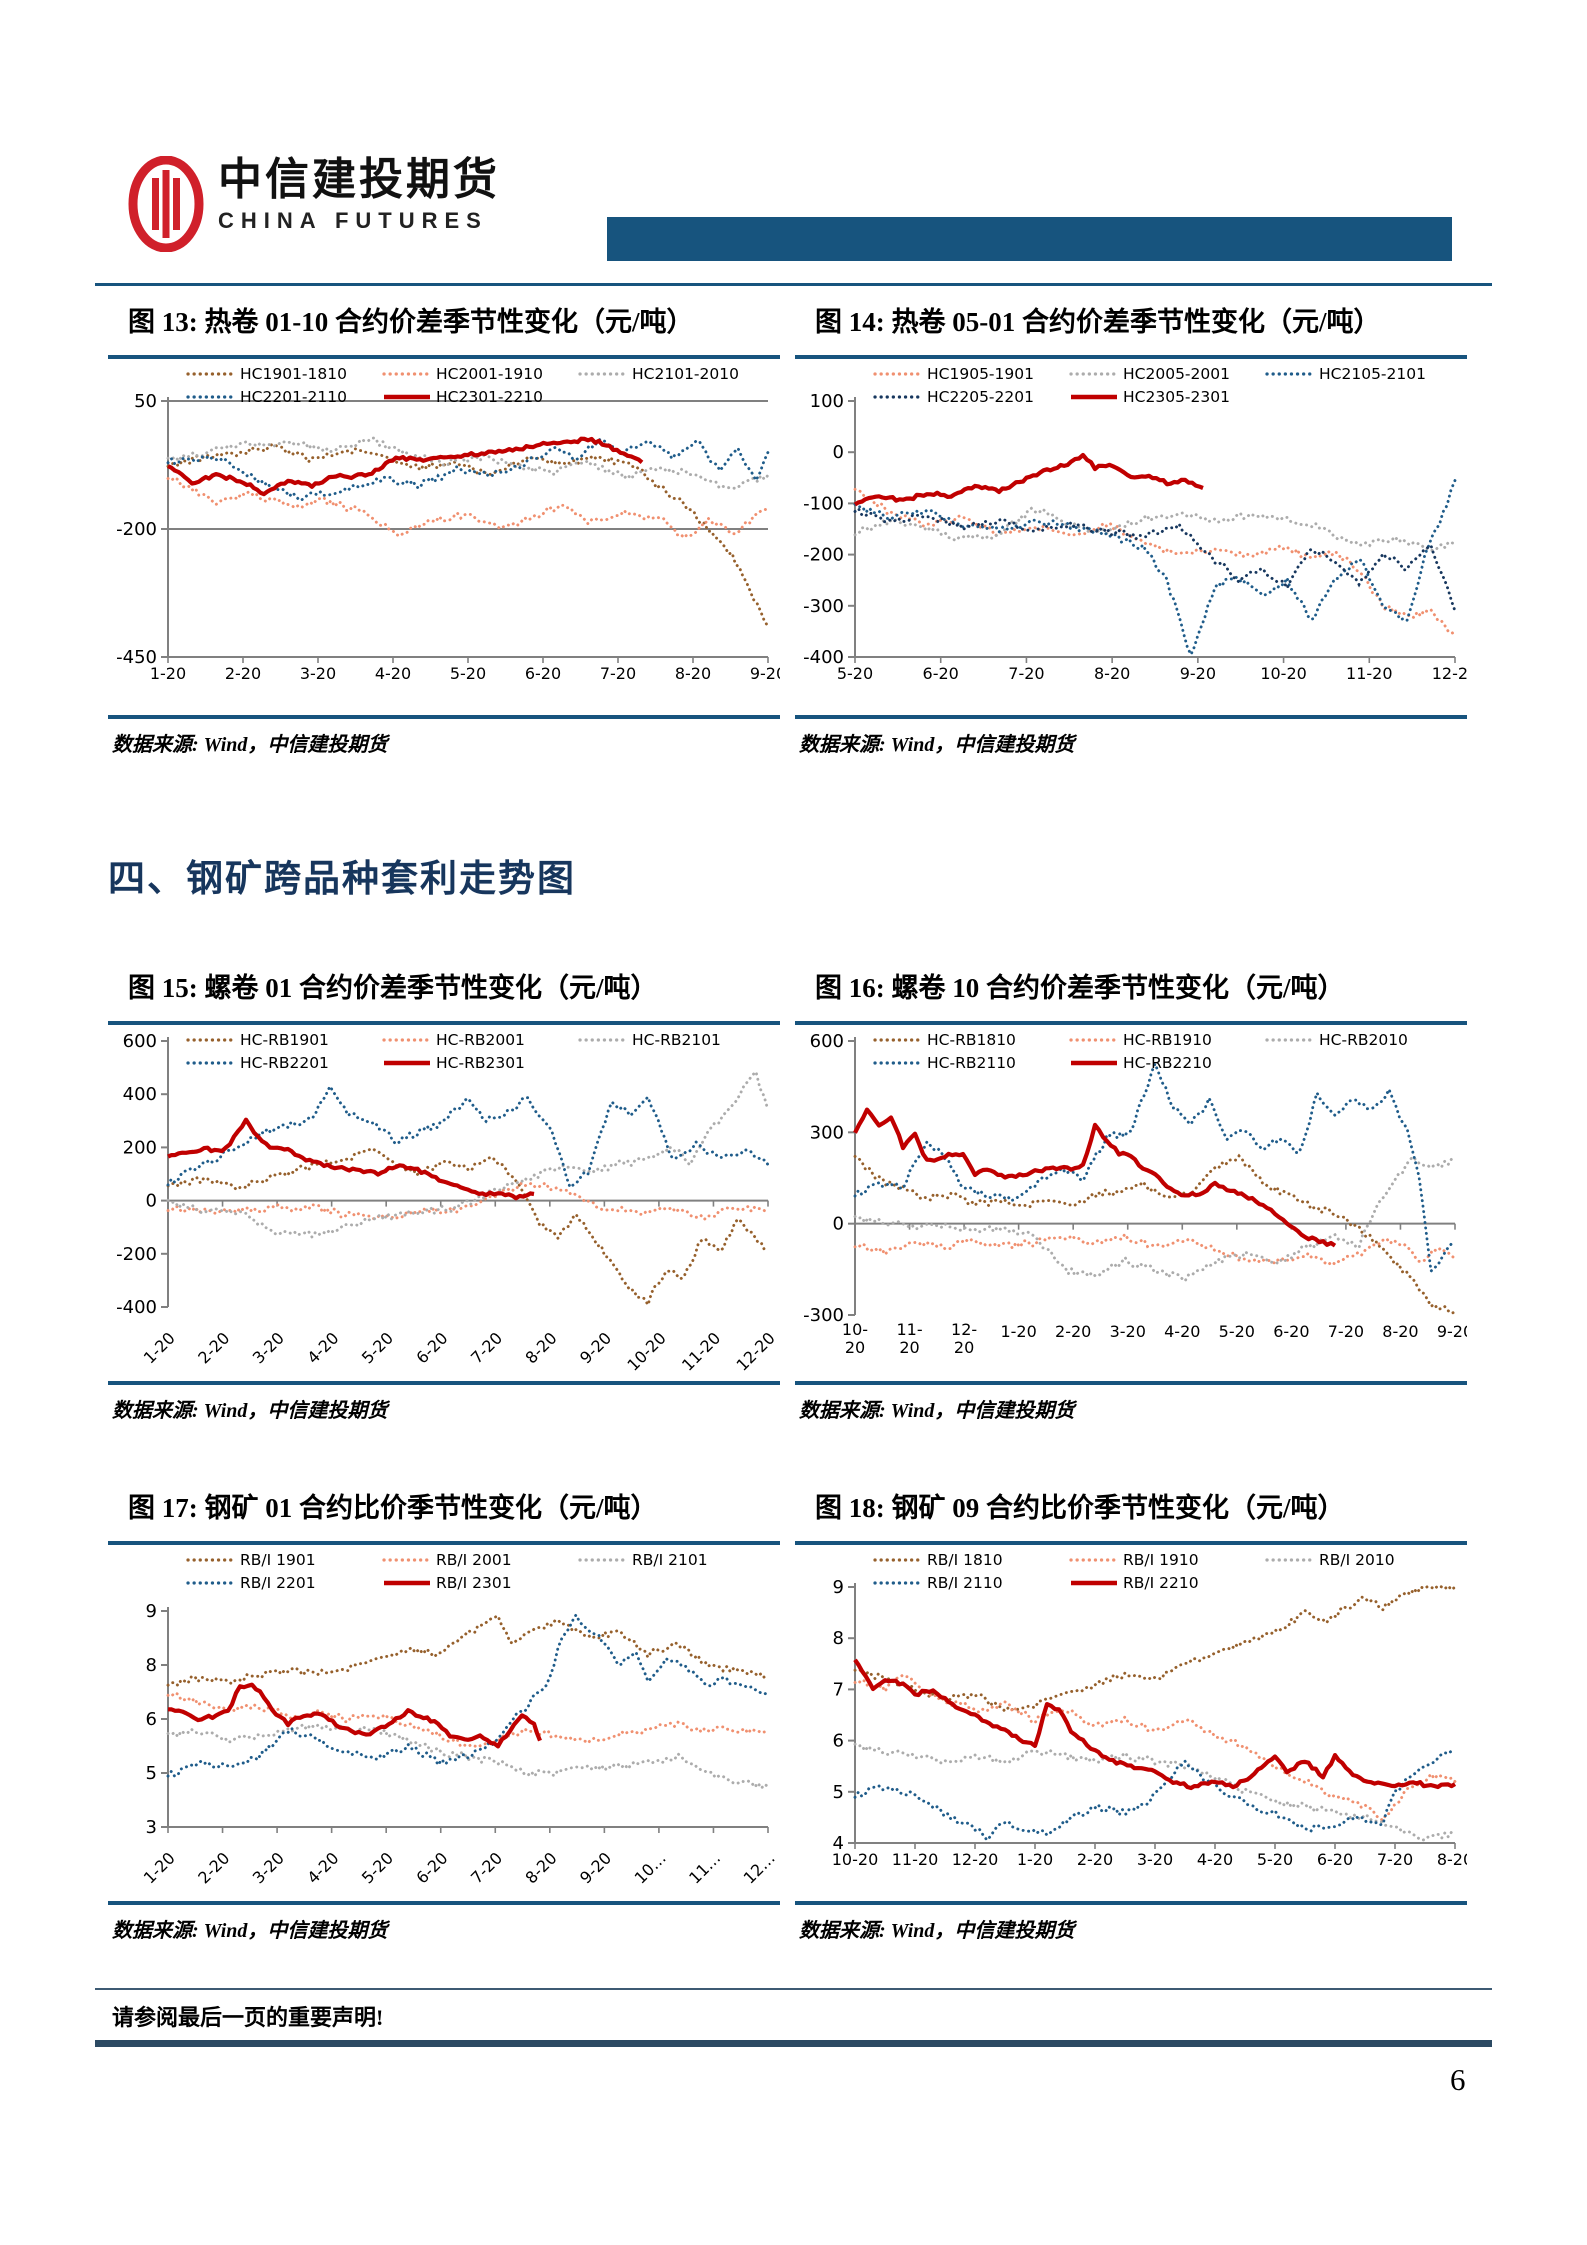  I want to click on chart-source-15: 数据来源: Wind，中信建投期货, so click(250, 1411).